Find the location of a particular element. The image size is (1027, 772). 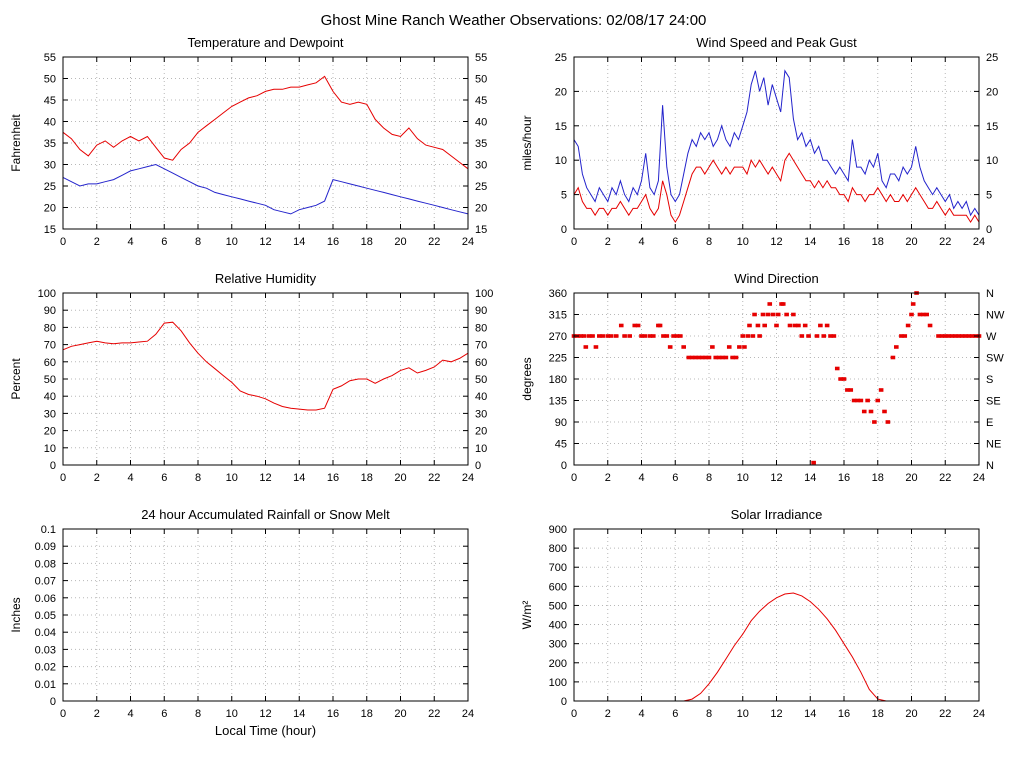

y-tick-label: 60 is located at coordinates (50, 363).